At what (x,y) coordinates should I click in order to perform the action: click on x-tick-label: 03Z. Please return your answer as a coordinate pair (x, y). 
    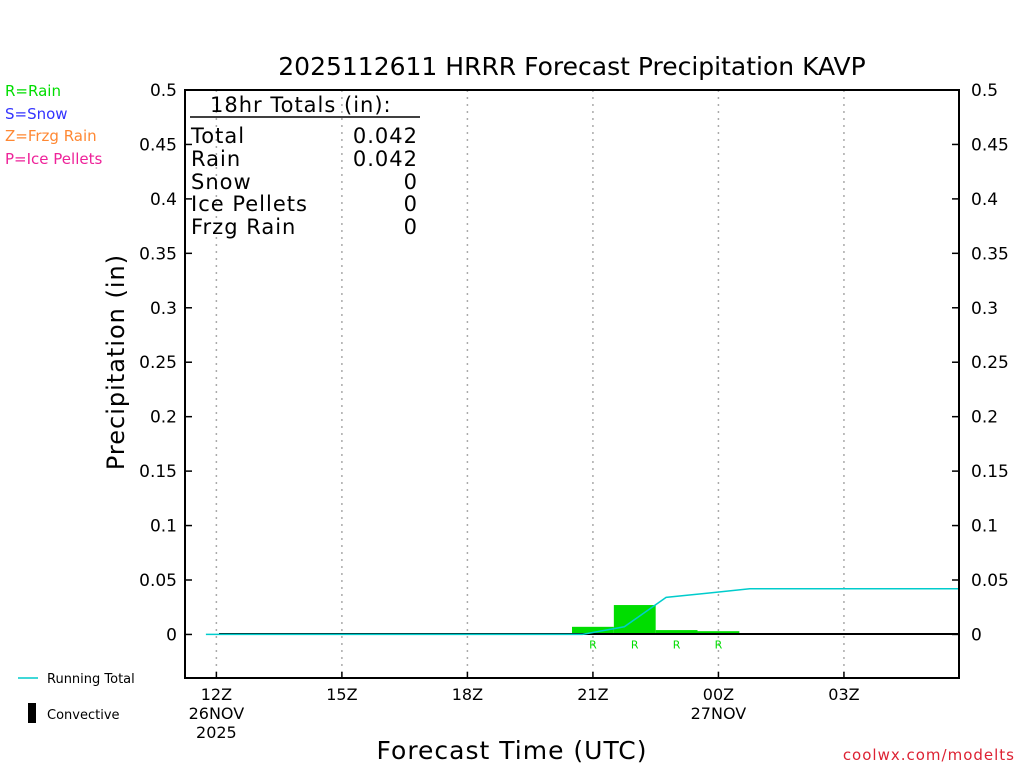
    Looking at the image, I should click on (843, 694).